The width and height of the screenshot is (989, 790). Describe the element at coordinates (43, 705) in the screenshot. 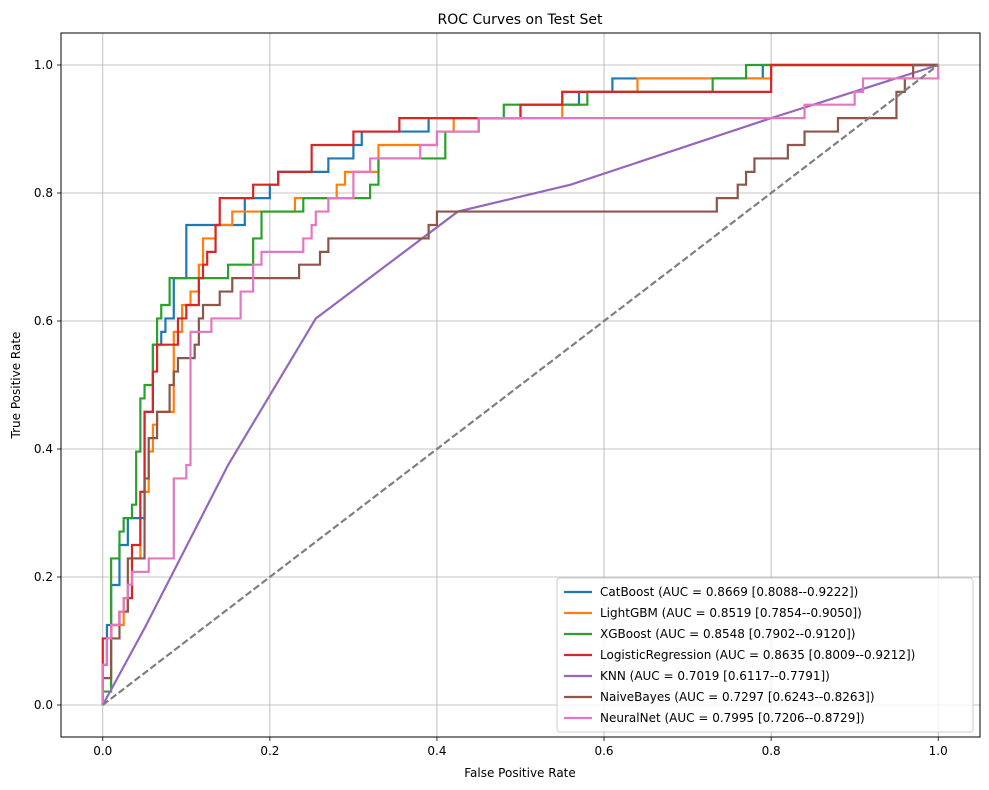

I see `y-tick-label: 0.0` at that location.